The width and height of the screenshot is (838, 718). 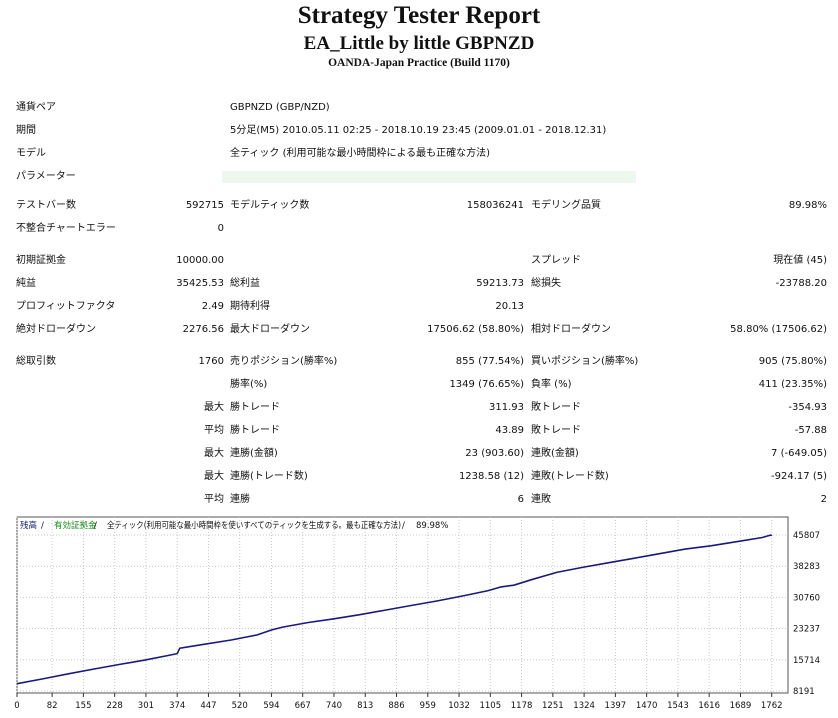 What do you see at coordinates (365, 706) in the screenshot?
I see `x-tick-label: 813` at bounding box center [365, 706].